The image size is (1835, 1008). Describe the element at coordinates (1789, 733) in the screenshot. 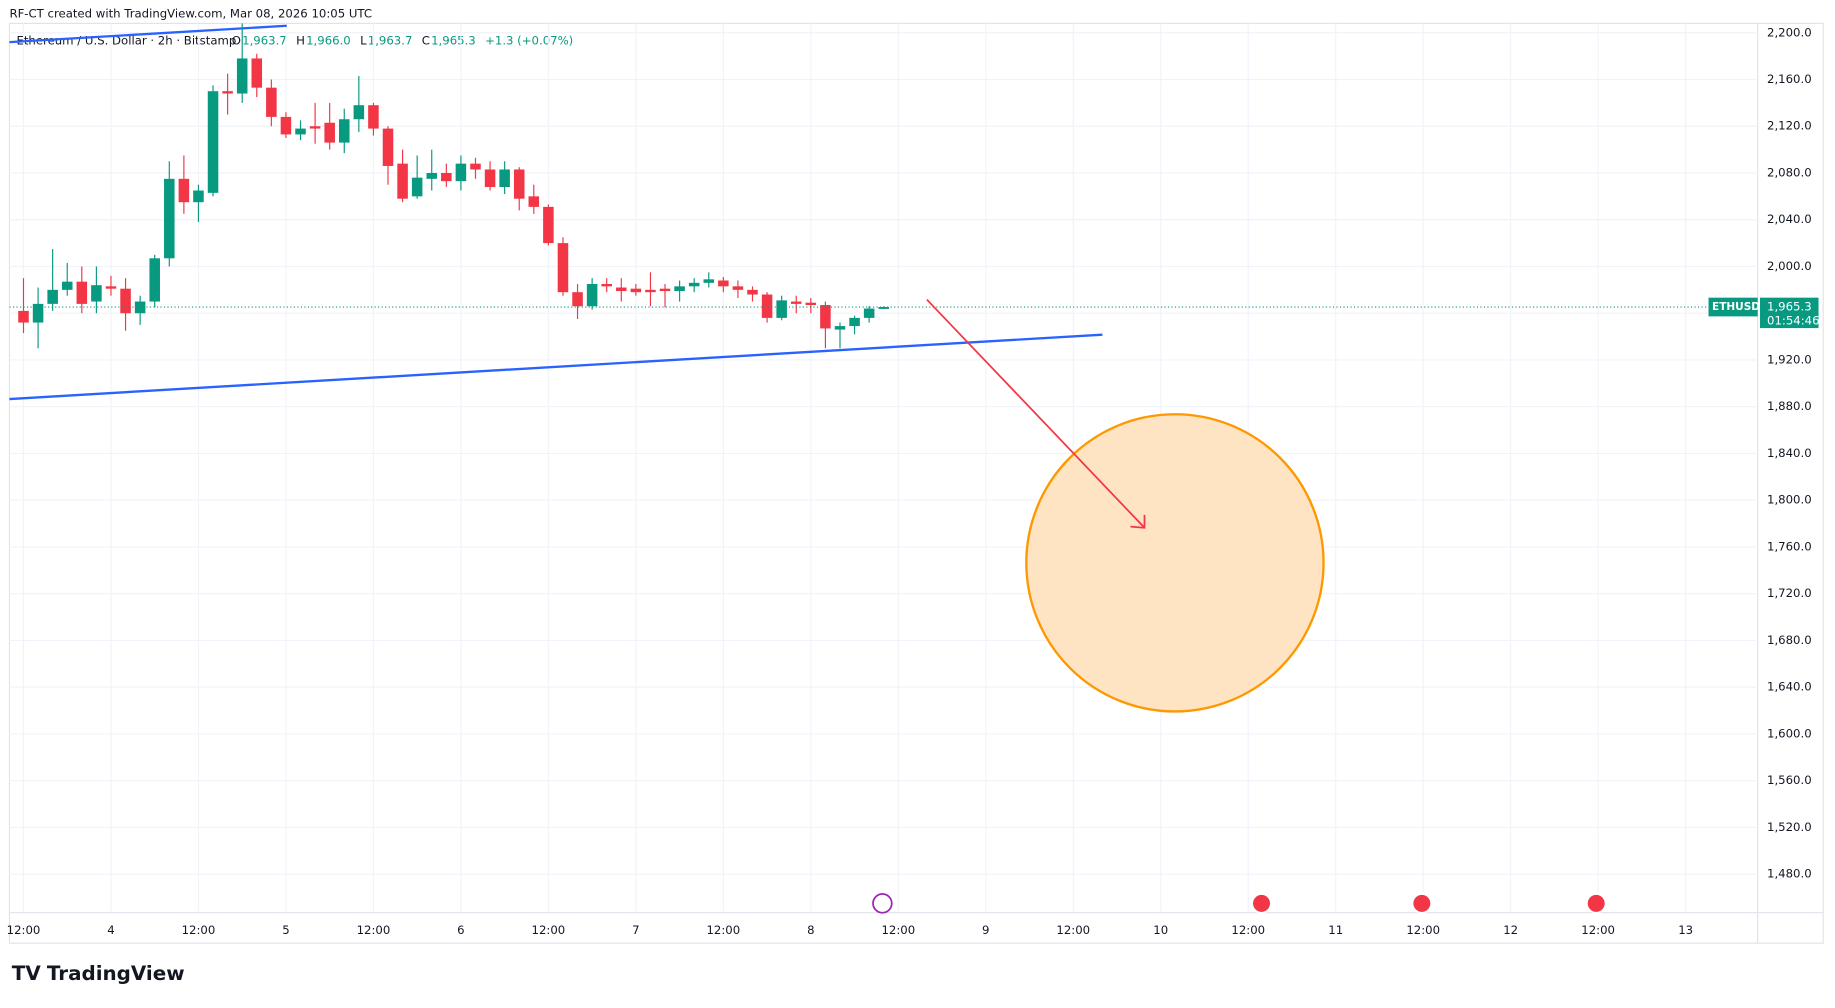

I see `y-tick-label: 1,600.0` at that location.